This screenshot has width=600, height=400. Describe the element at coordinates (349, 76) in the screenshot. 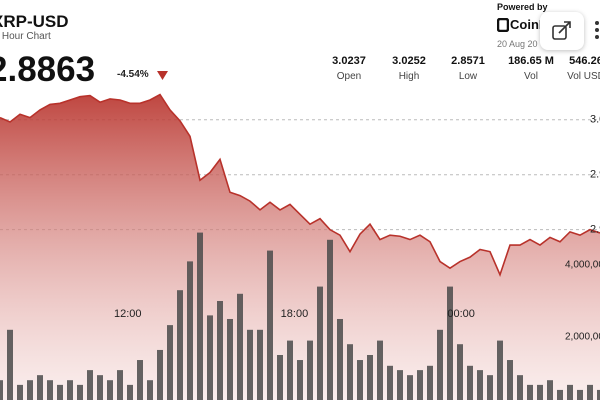

I see `stat-label: Open` at that location.